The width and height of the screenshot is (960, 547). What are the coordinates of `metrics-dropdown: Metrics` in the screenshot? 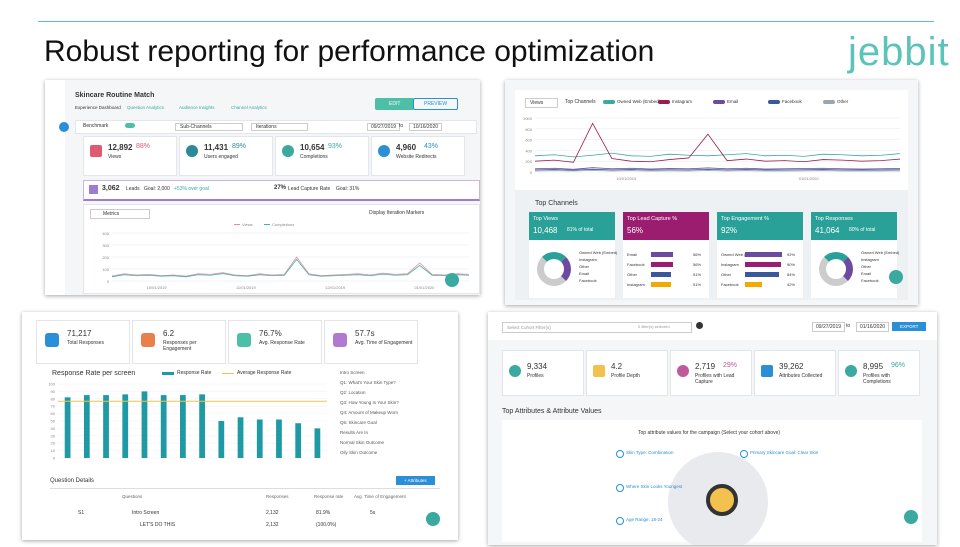 It's located at (120, 214).